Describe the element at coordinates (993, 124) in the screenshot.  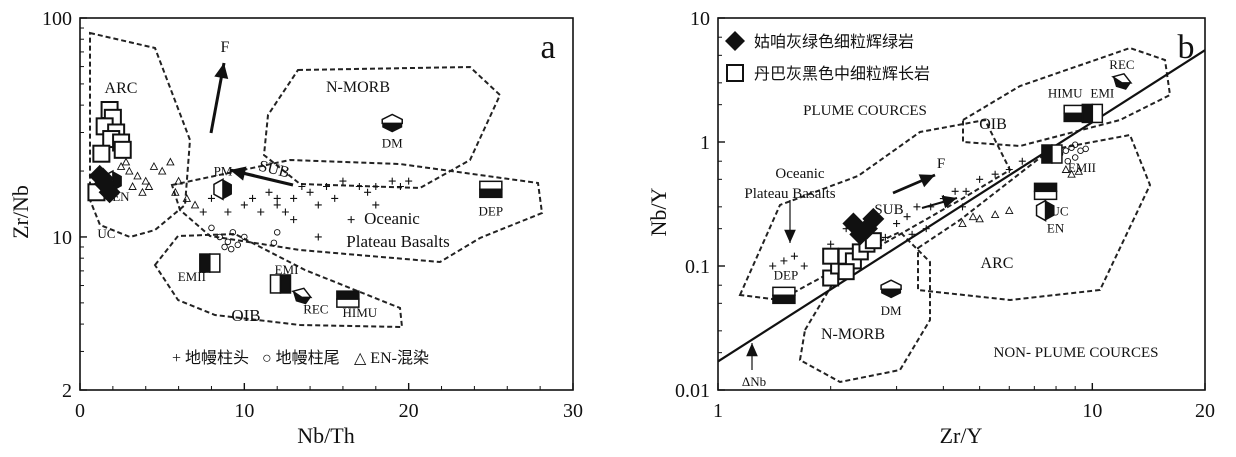
I see `field-label-oib-b: OIB` at that location.